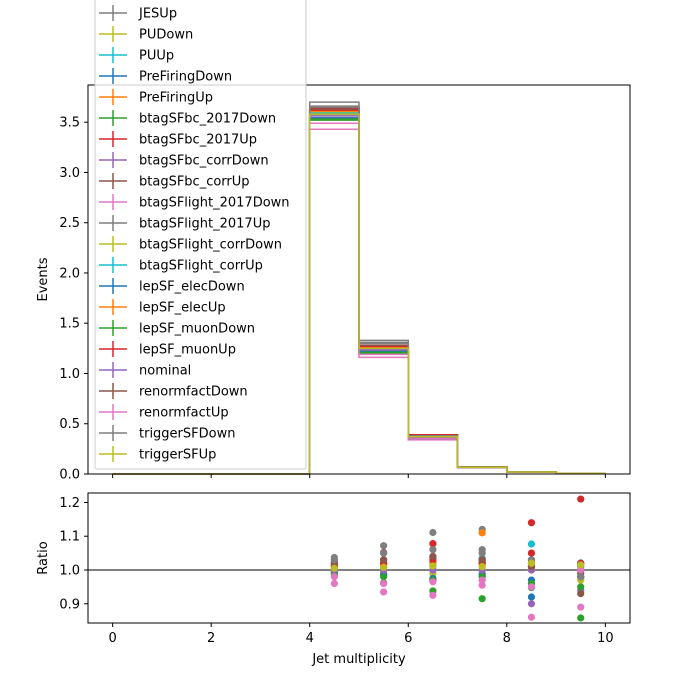 This screenshot has width=700, height=700. Describe the element at coordinates (192, 287) in the screenshot. I see `legend-label: lepSF_elecDown` at that location.